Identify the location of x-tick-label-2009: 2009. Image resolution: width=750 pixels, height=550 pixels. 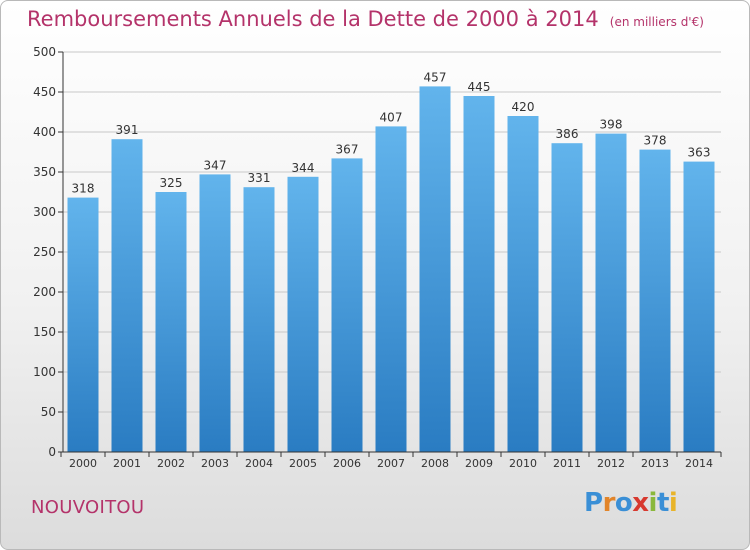
(479, 463).